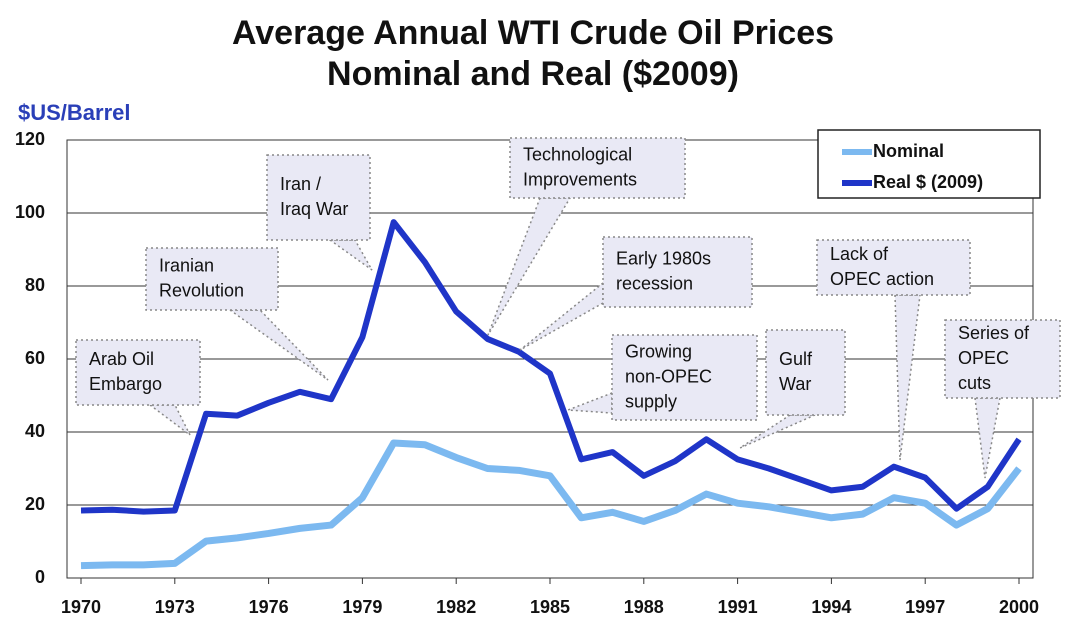 Image resolution: width=1067 pixels, height=622 pixels. I want to click on x-tick-label: 1979, so click(362, 607).